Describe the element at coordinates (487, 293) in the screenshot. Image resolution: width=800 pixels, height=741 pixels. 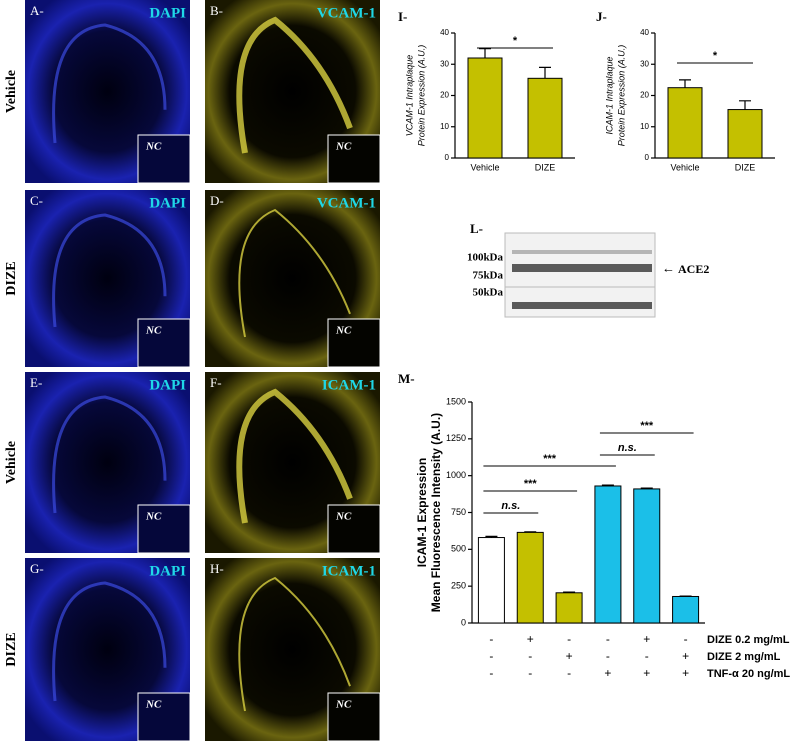
I see `mw-marker: 50kDa` at that location.